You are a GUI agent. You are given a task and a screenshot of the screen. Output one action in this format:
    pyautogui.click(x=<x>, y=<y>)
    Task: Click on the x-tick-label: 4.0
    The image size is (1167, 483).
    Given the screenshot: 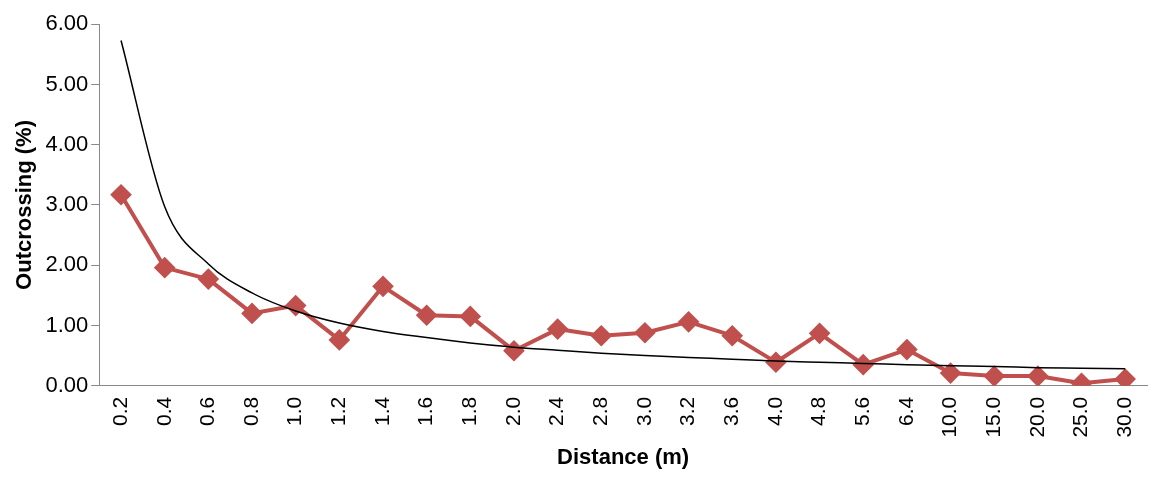 What is the action you would take?
    pyautogui.click(x=774, y=411)
    